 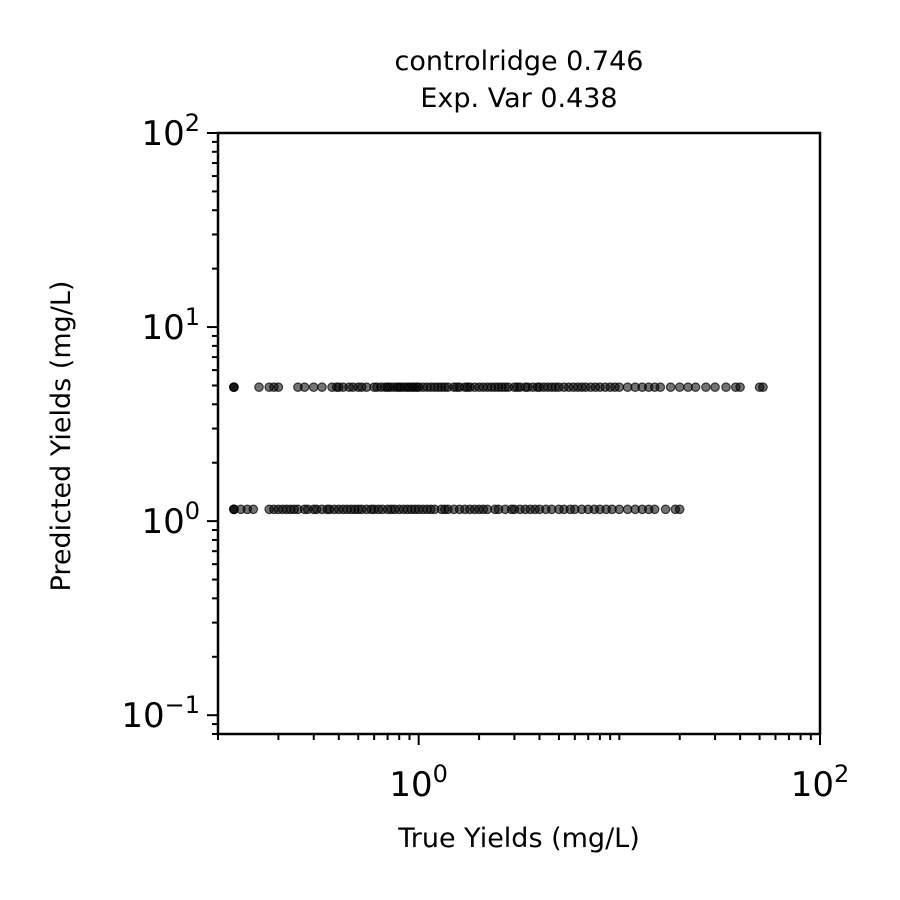 I want to click on y-axis-label: Predicted Yields (mg/L), so click(x=61, y=436).